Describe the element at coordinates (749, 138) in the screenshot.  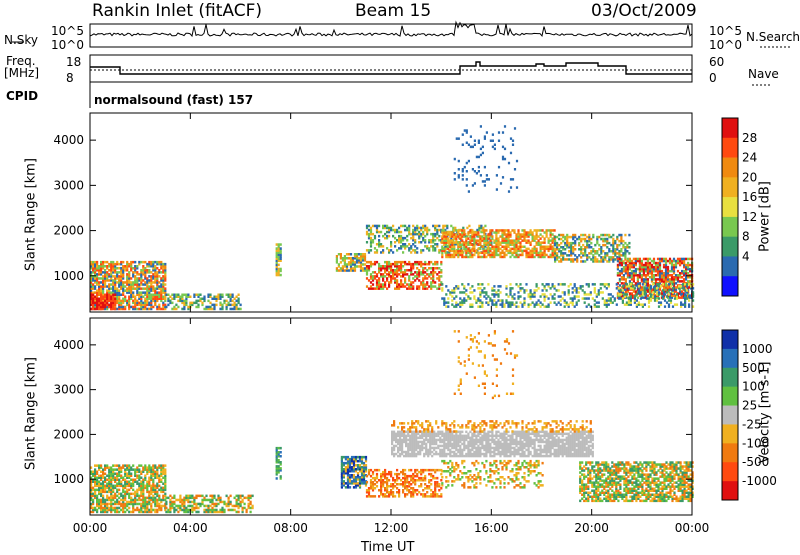
I see `power-colorbar-tick: 28` at that location.